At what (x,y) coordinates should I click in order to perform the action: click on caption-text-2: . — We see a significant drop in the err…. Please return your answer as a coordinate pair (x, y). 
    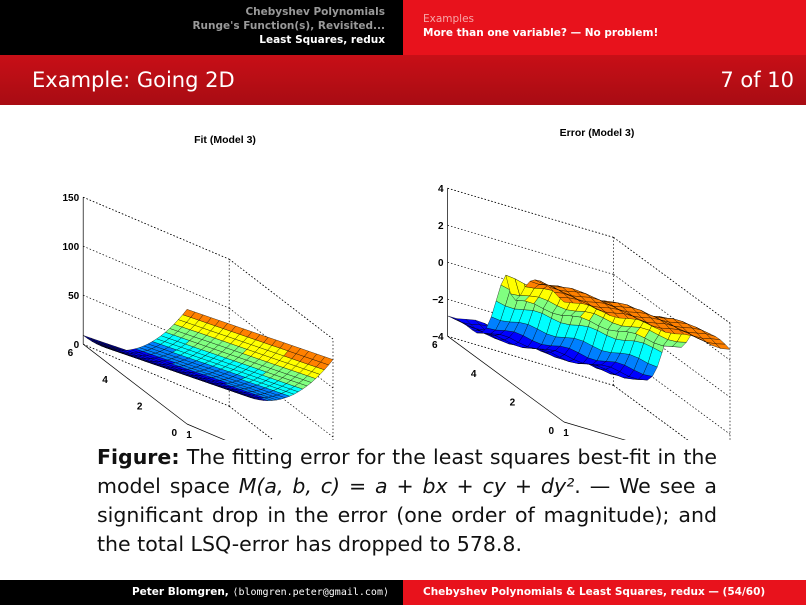
    Looking at the image, I should click on (407, 515).